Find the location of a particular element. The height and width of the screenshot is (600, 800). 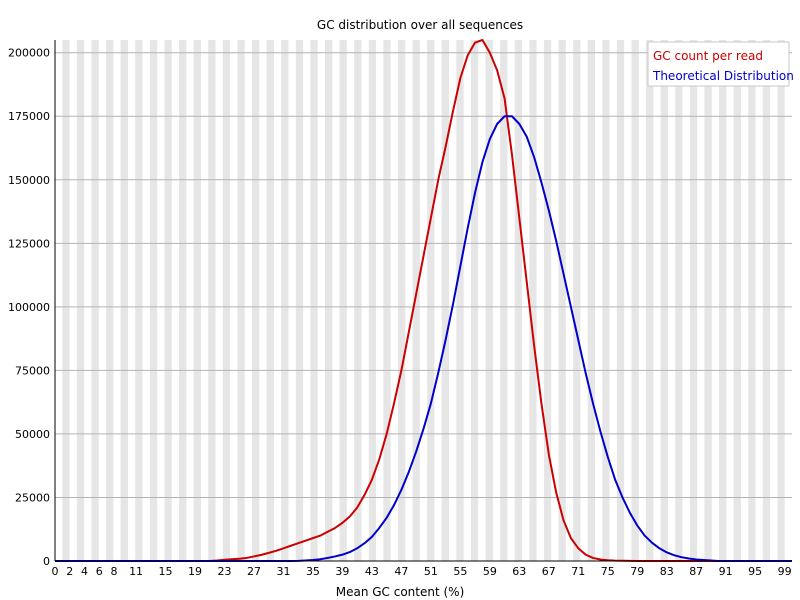

chart-title: GC distribution over all sequences is located at coordinates (420, 25).